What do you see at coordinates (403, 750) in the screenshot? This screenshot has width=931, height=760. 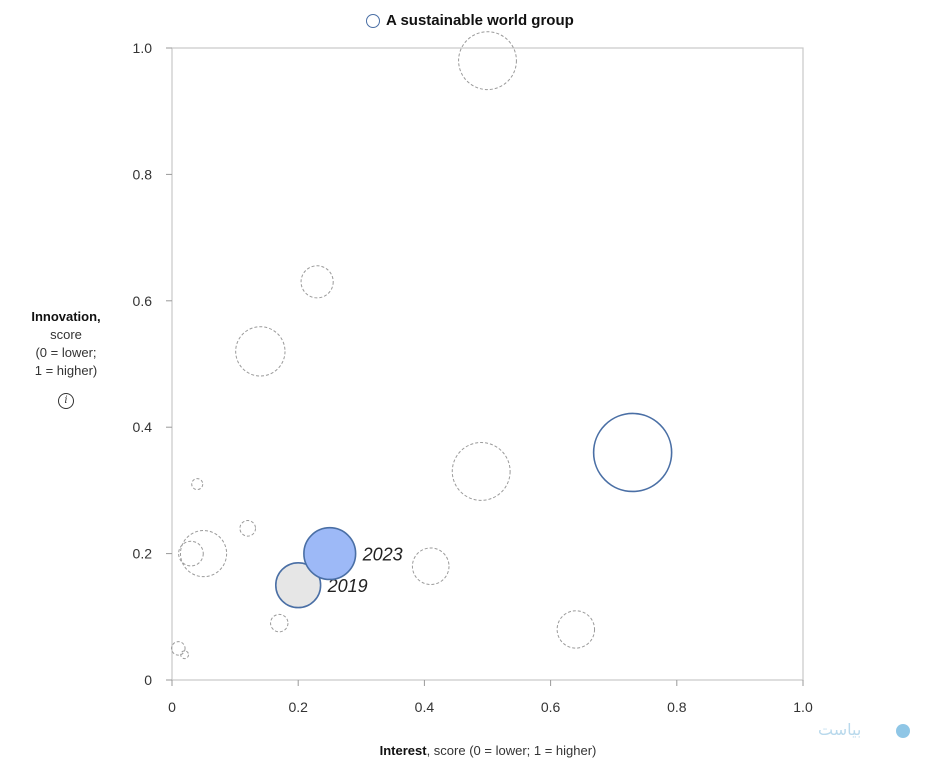 I see `x-axis-label-title: Interest` at bounding box center [403, 750].